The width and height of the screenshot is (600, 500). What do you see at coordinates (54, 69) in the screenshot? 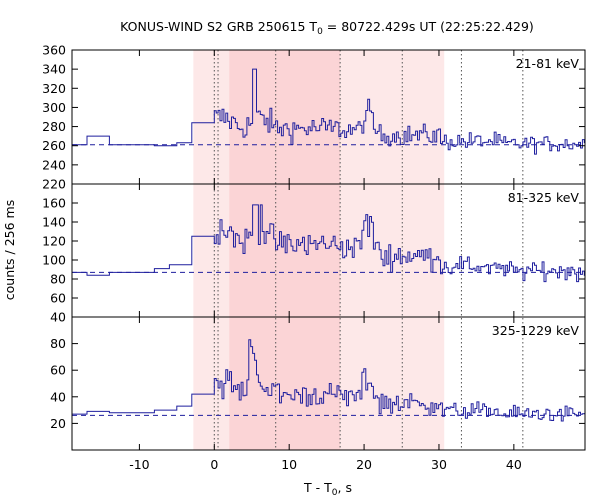
I see `y-tick-label: 340` at bounding box center [54, 69].